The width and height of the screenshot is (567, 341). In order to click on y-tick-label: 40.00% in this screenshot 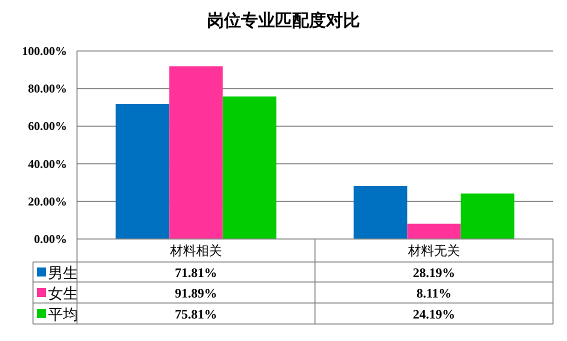, I will do `click(47, 163)`.